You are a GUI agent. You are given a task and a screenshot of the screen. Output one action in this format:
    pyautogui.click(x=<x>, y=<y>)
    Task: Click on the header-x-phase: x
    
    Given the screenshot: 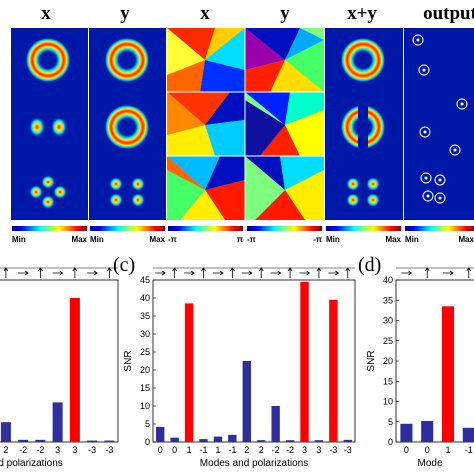 What is the action you would take?
    pyautogui.click(x=205, y=13)
    